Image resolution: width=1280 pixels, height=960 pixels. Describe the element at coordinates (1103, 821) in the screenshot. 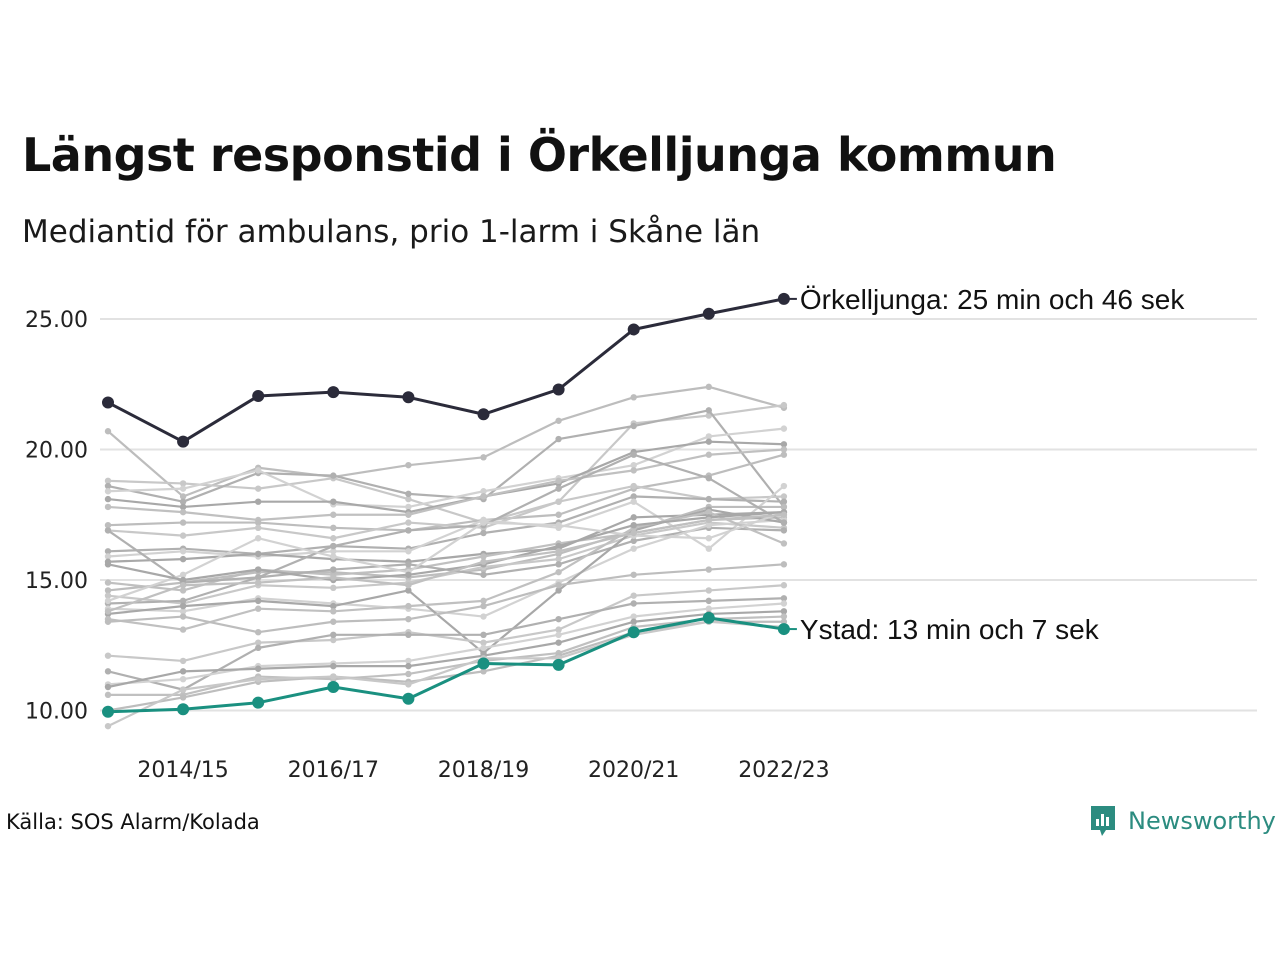

I see `newsworthy-logo-icon` at that location.